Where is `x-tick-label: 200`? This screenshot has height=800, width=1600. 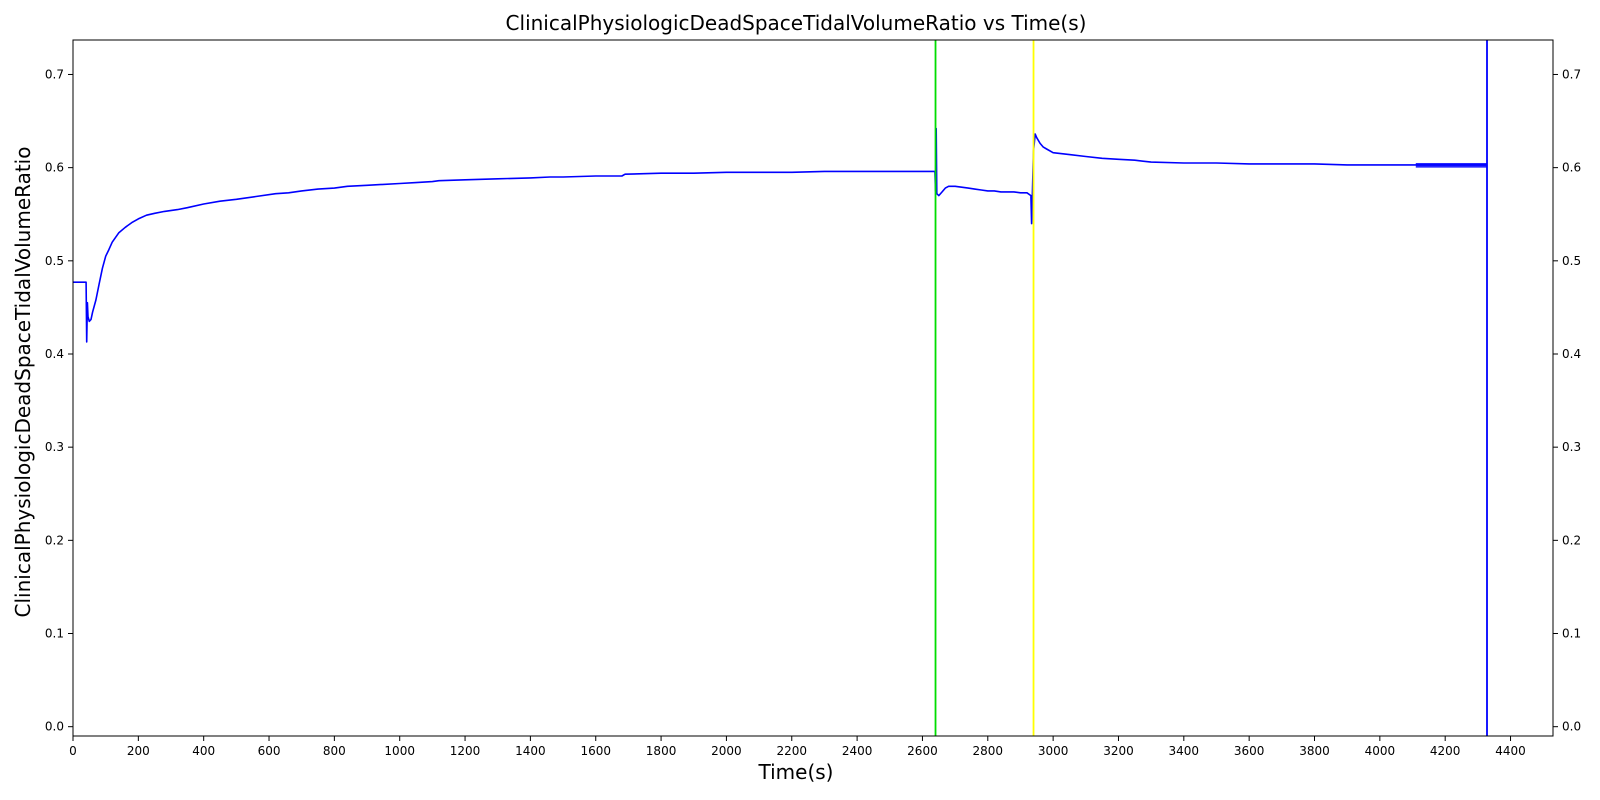 x-tick-label: 200 is located at coordinates (138, 751).